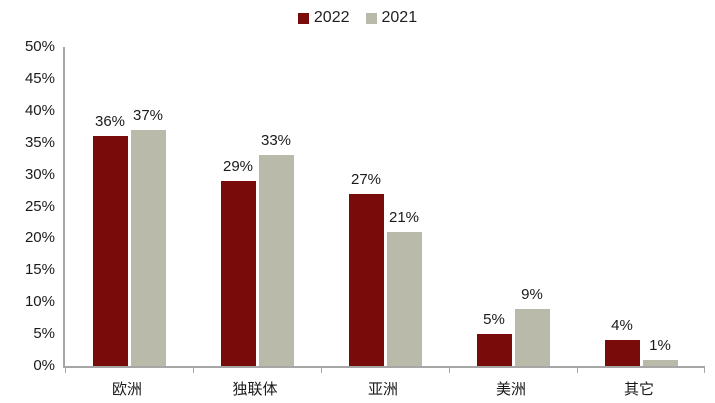 Image resolution: width=715 pixels, height=403 pixels. I want to click on bar-2021-其它, so click(660, 362).